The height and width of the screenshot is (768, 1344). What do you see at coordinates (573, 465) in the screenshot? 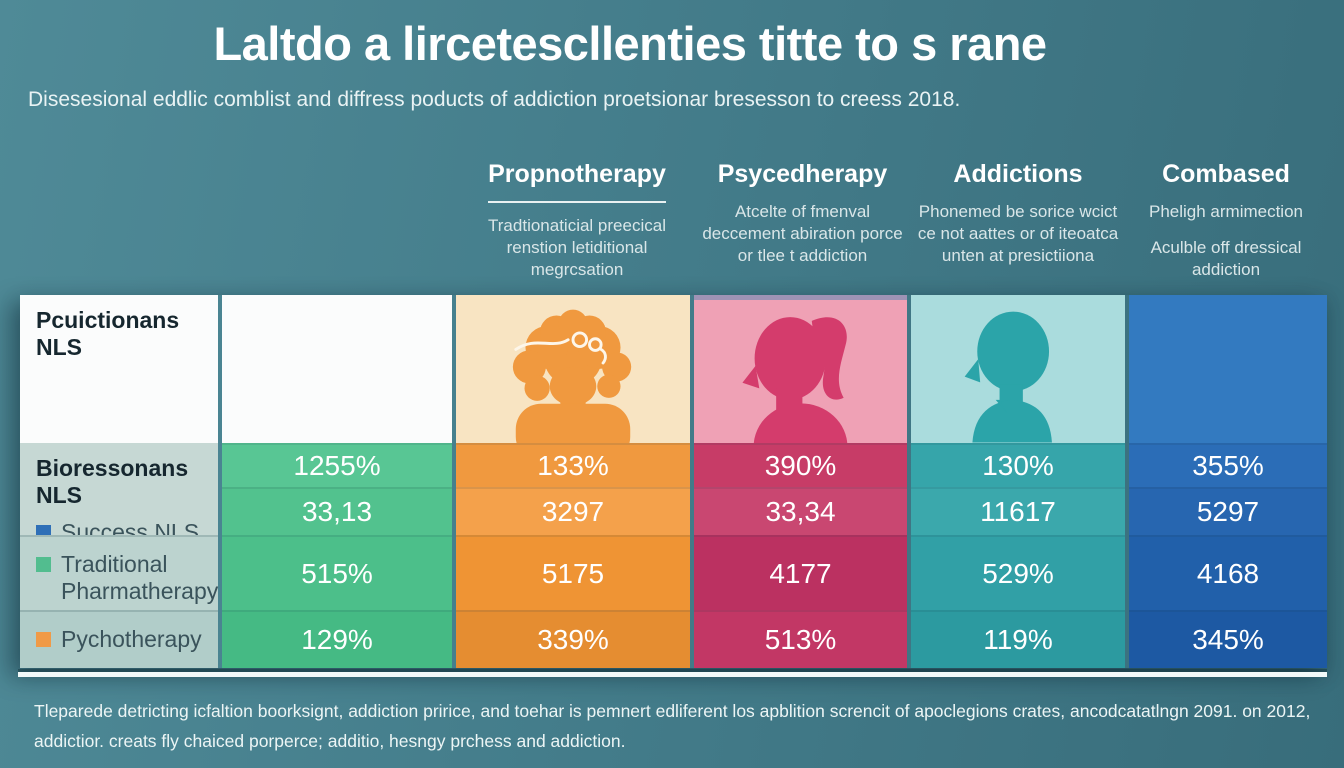
I see `value-cell: 133%` at bounding box center [573, 465].